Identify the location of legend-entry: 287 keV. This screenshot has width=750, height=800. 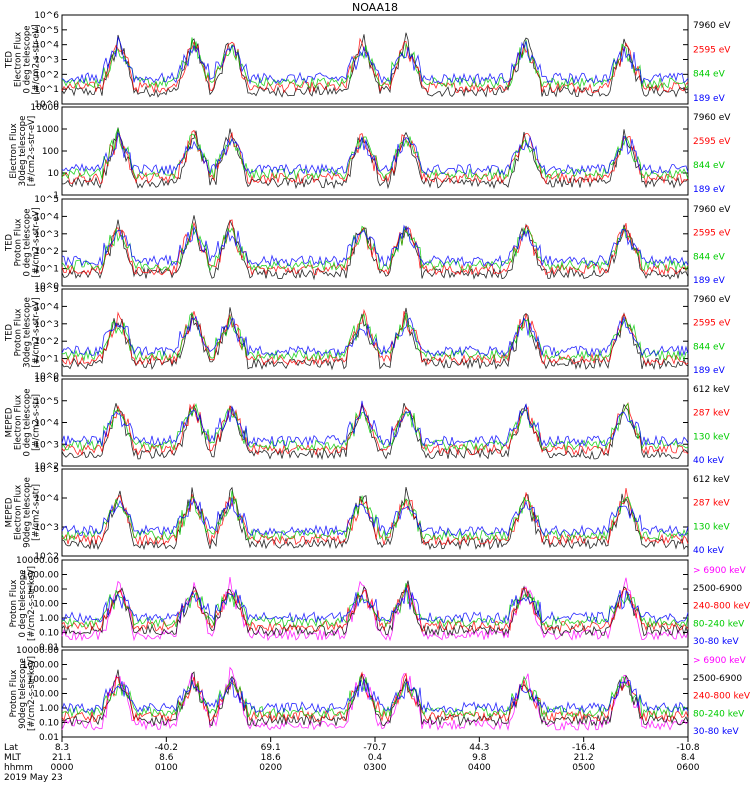
(711, 414).